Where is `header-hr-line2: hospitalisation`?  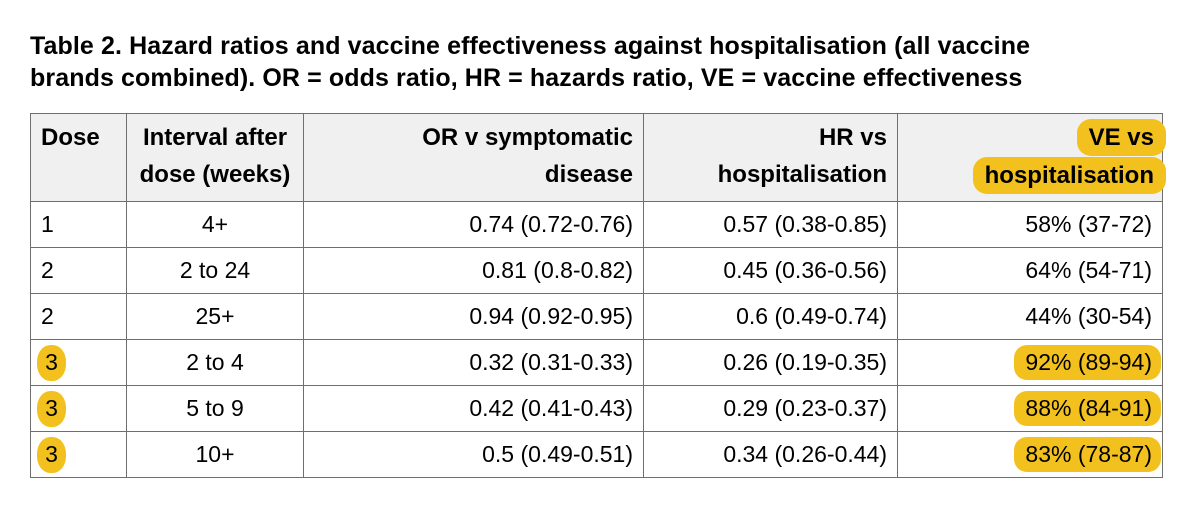
header-hr-line2: hospitalisation is located at coordinates (802, 174).